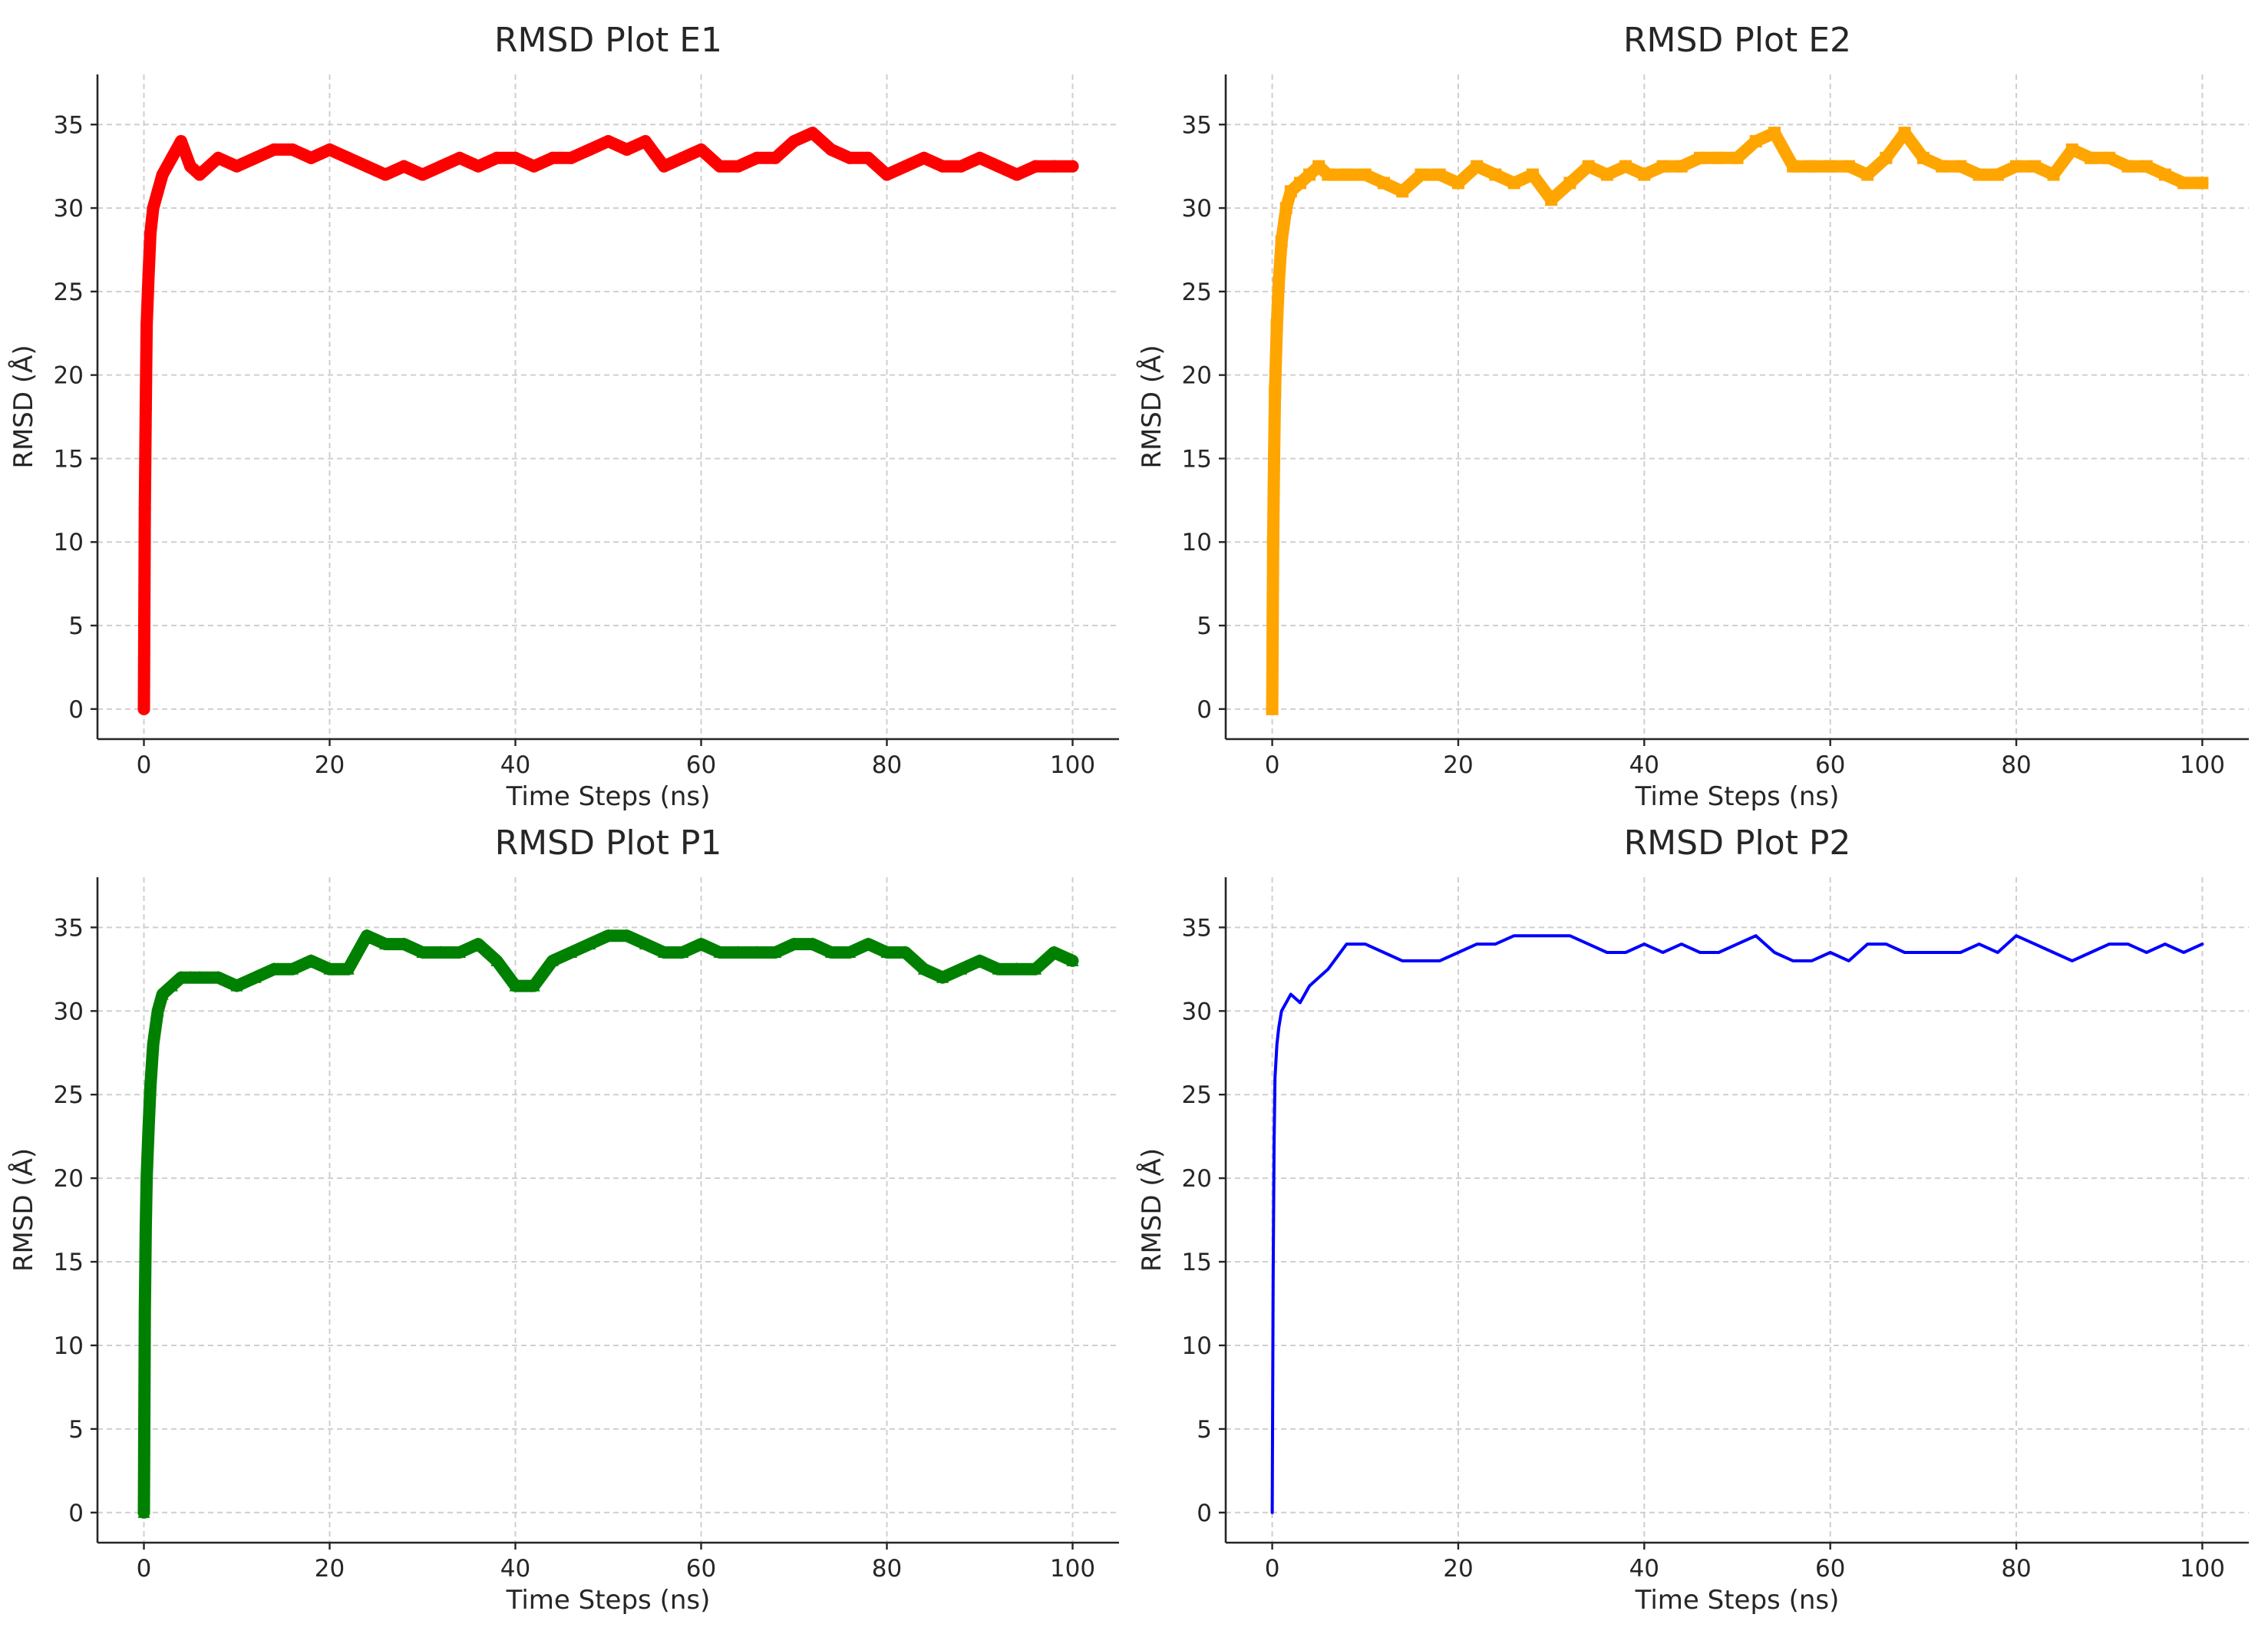  What do you see at coordinates (1072, 1569) in the screenshot?
I see `x-tick-label: 100` at bounding box center [1072, 1569].